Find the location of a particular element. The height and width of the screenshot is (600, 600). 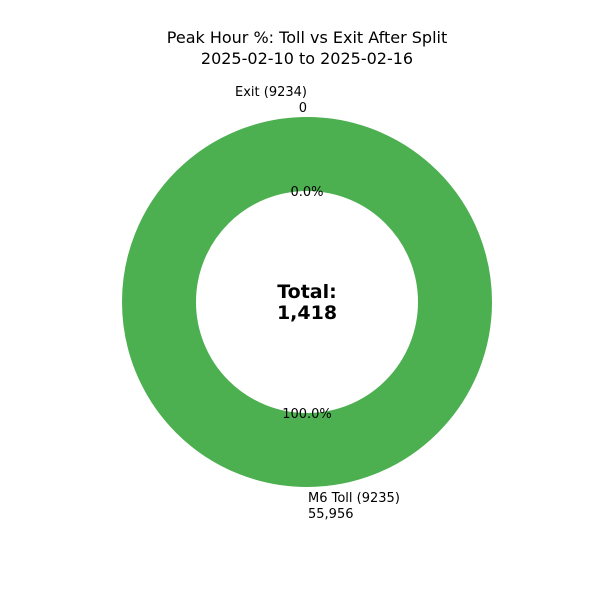

chart-title: Peak Hour %: Toll vs Exit After Split is located at coordinates (307, 37).